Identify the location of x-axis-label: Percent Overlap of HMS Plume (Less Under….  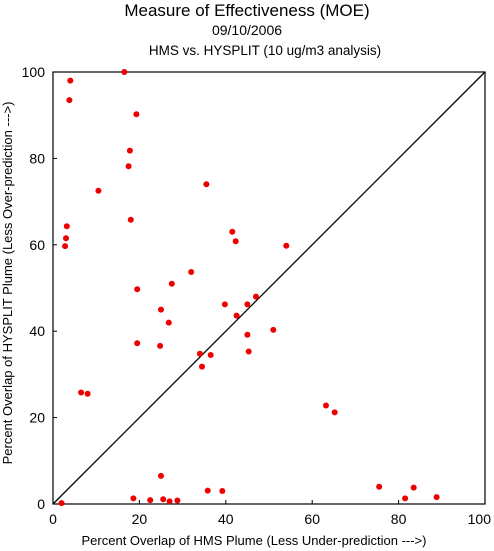
(254, 540).